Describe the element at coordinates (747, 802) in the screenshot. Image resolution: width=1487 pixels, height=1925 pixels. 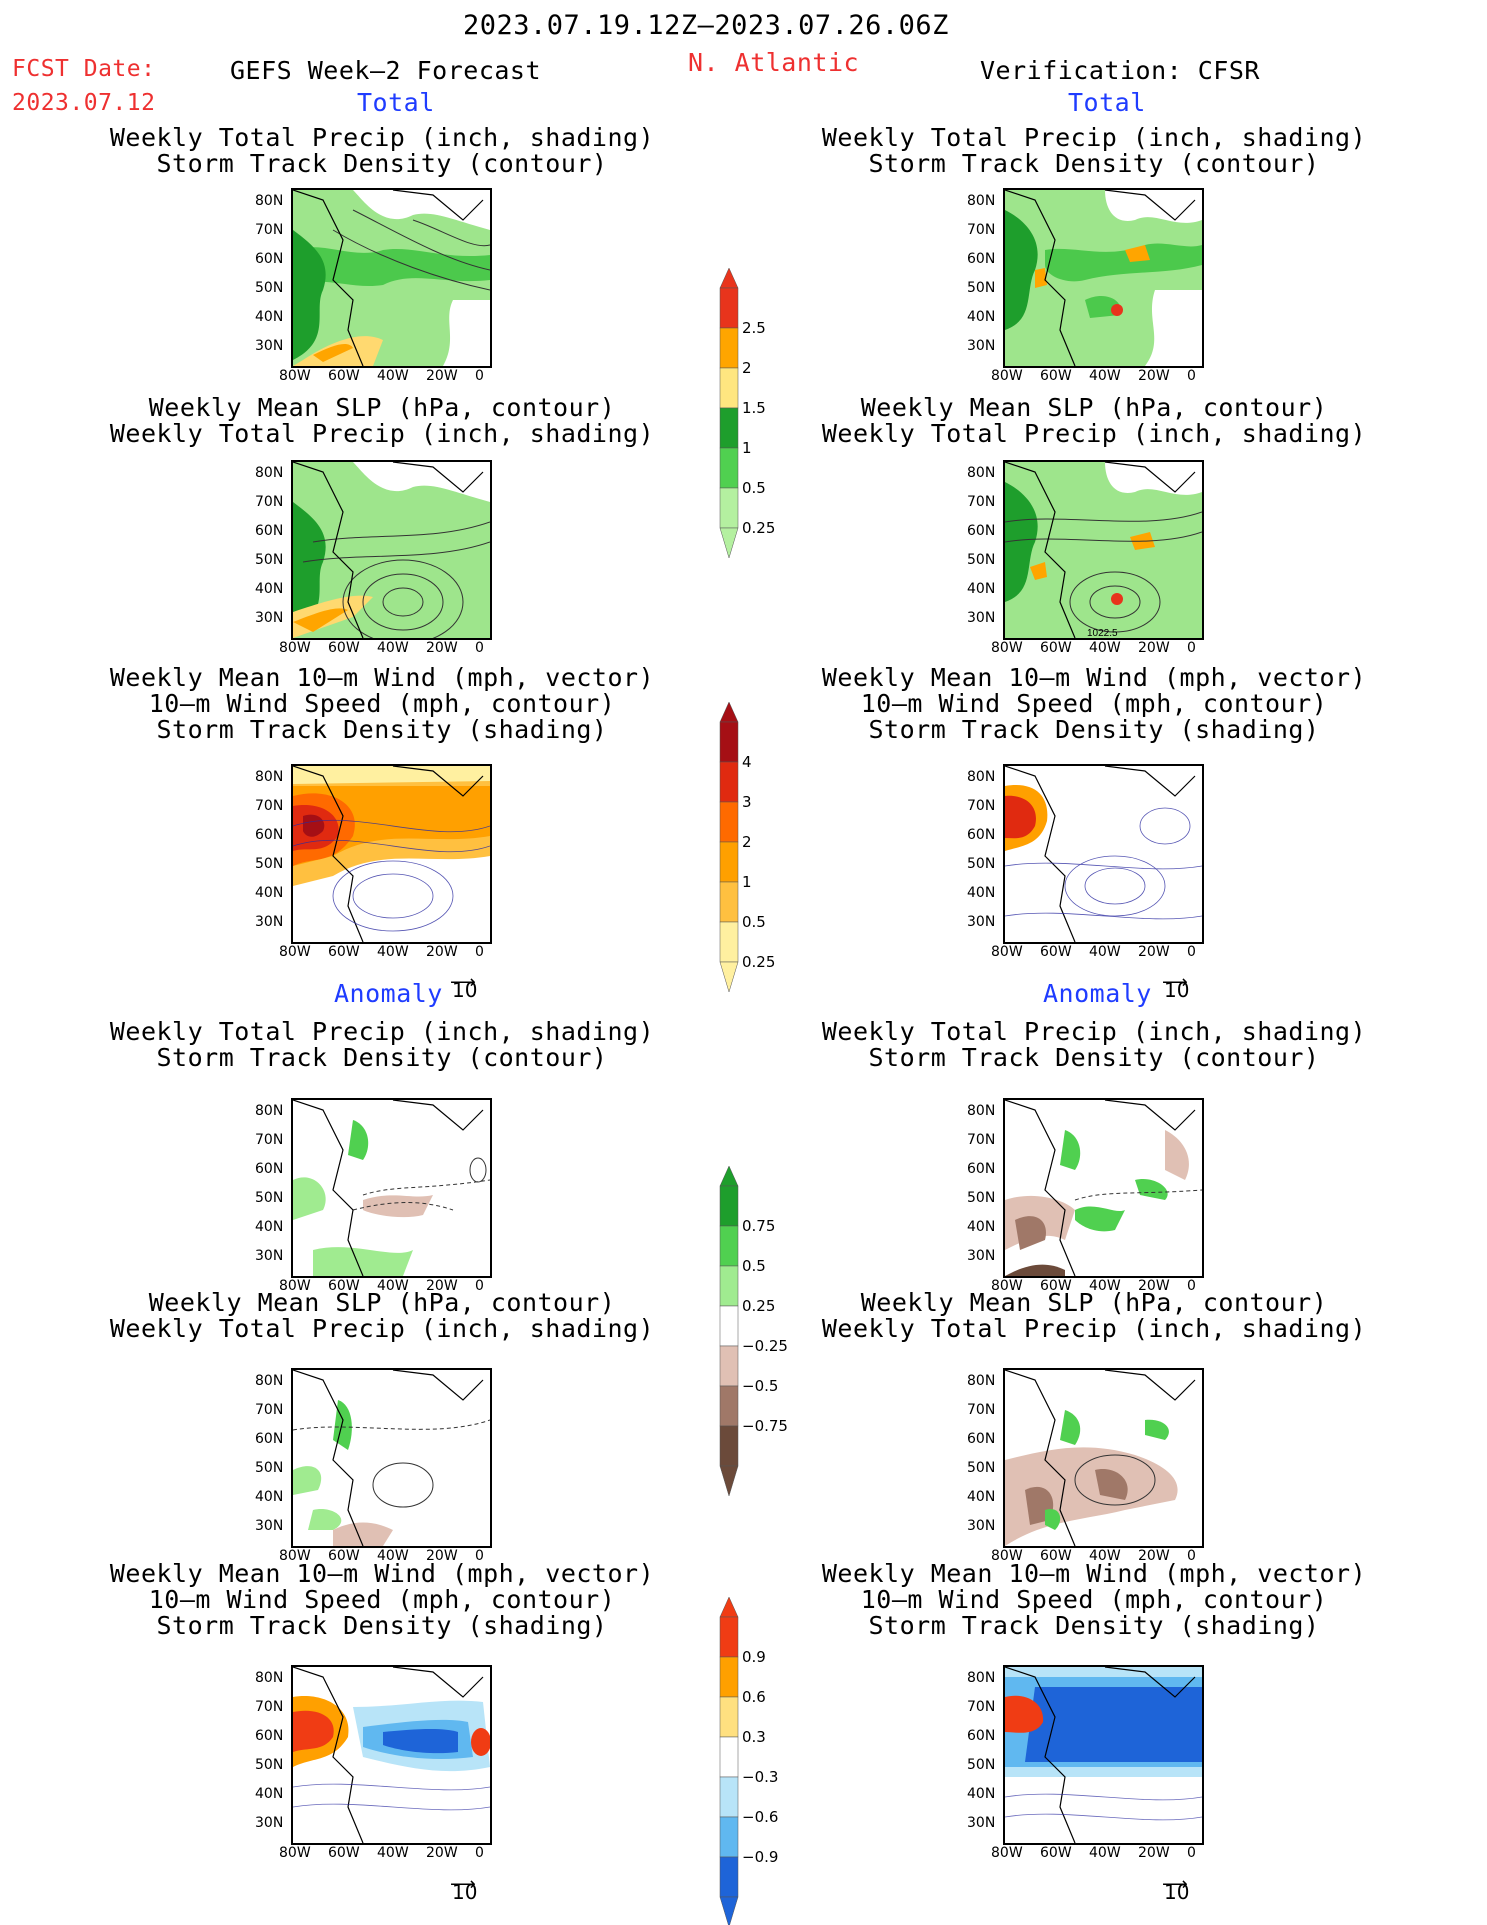
I see `colorbar-tick-label: 3` at that location.